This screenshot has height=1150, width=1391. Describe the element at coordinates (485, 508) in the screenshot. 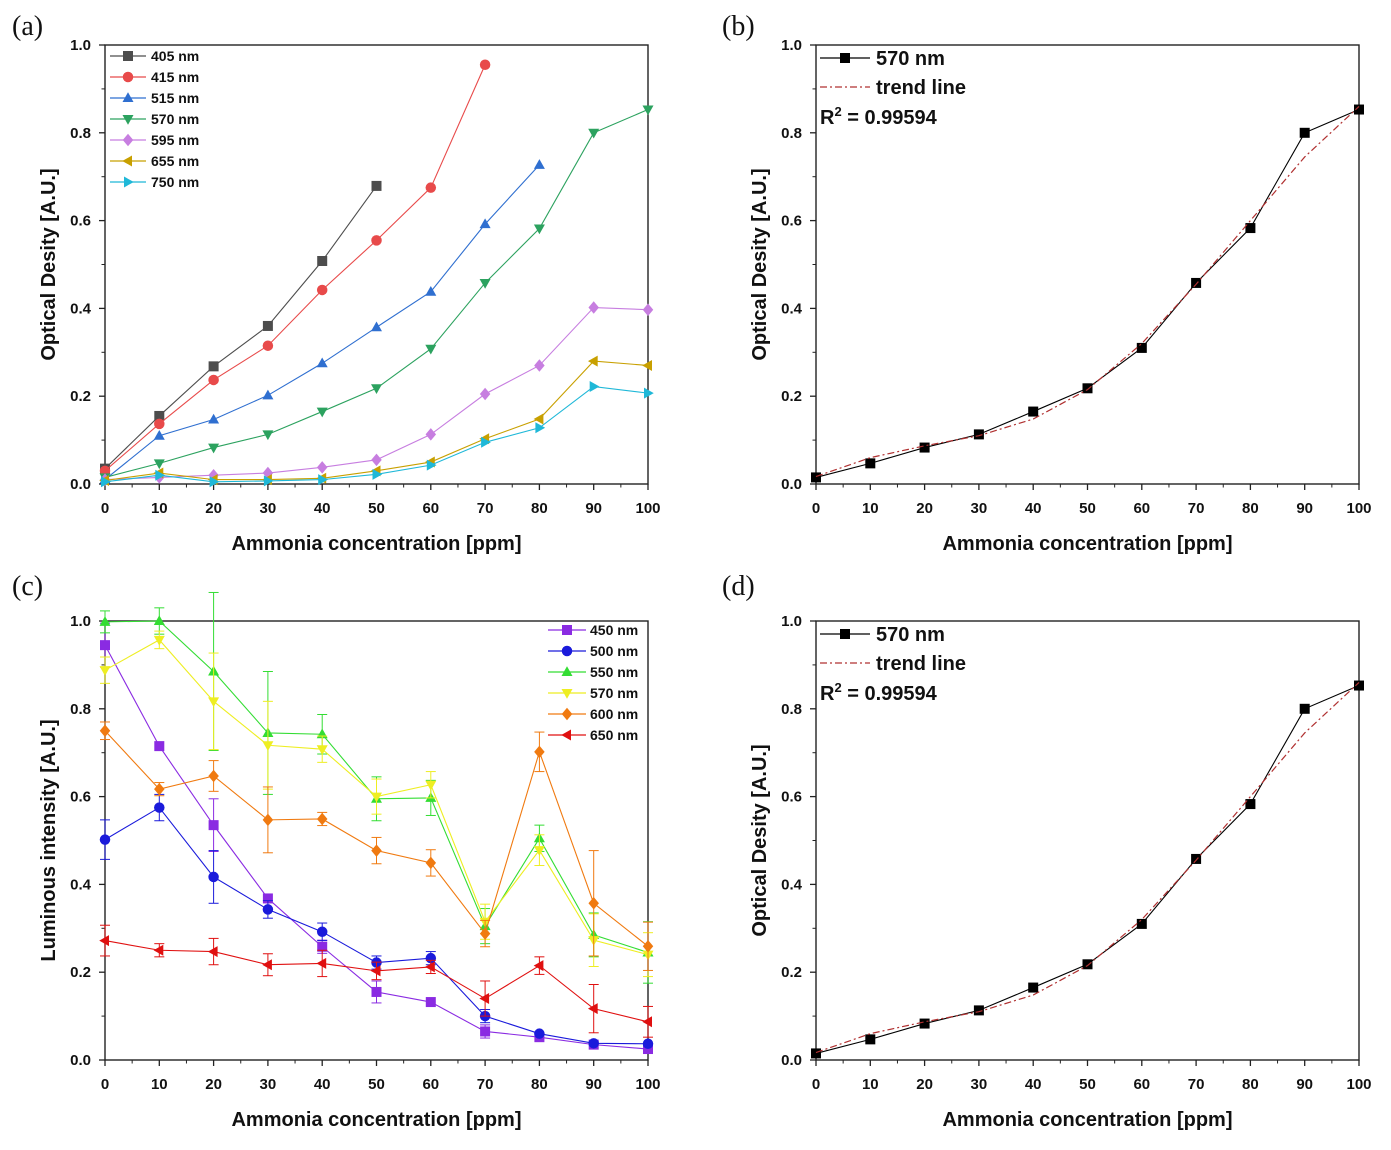

I see `x-tick-label: 70` at that location.